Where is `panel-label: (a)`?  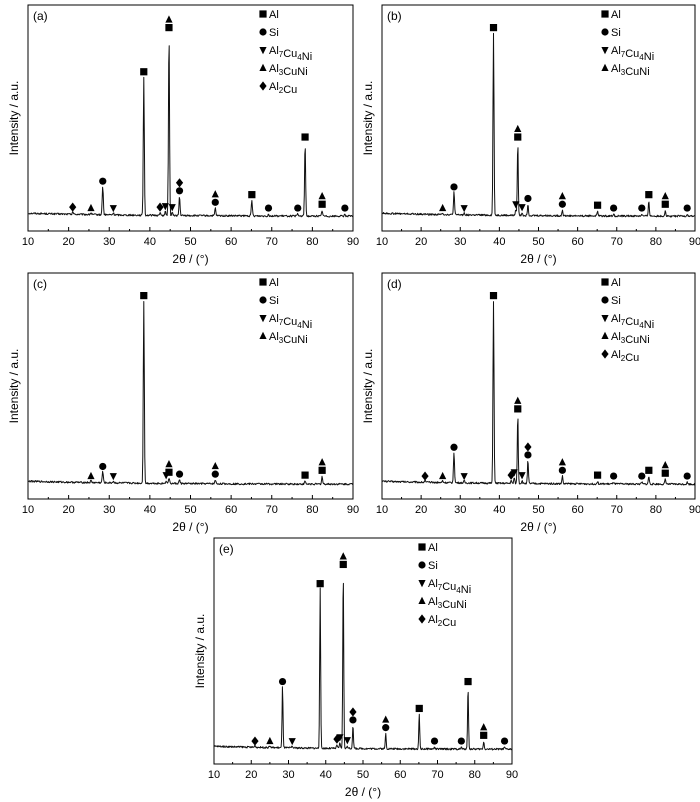
panel-label: (a) is located at coordinates (40, 16).